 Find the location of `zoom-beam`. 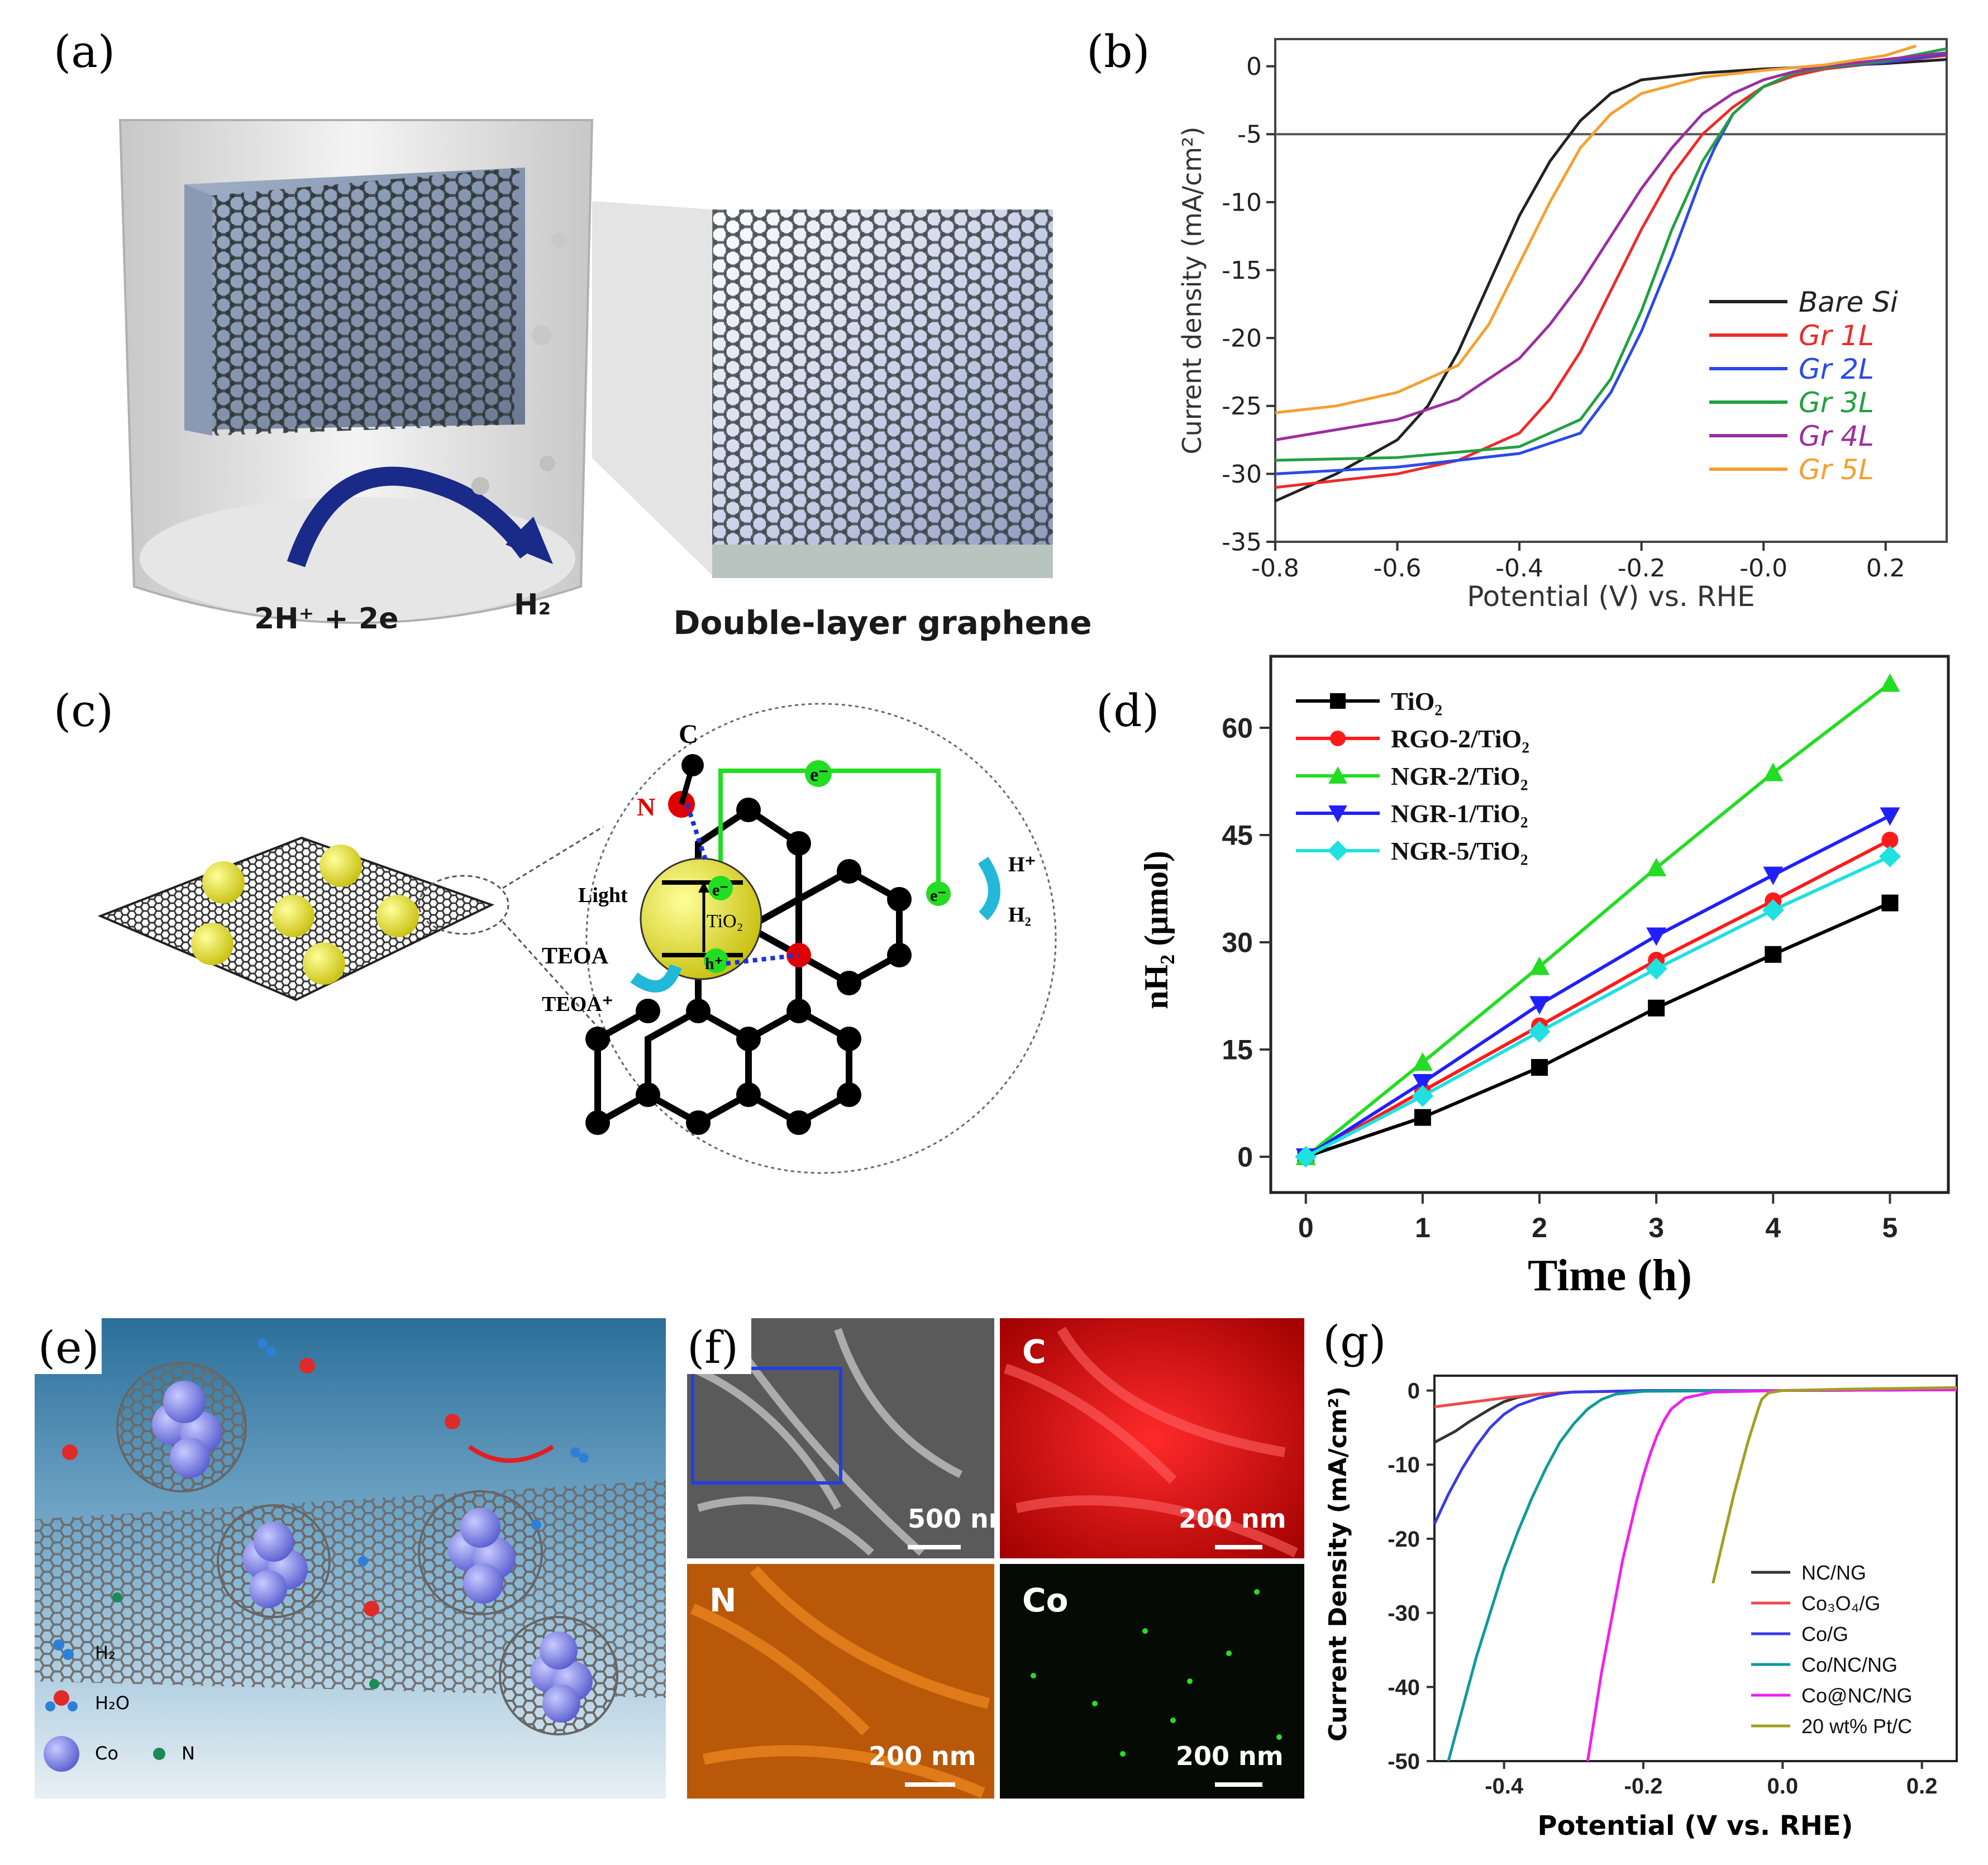

zoom-beam is located at coordinates (652, 388).